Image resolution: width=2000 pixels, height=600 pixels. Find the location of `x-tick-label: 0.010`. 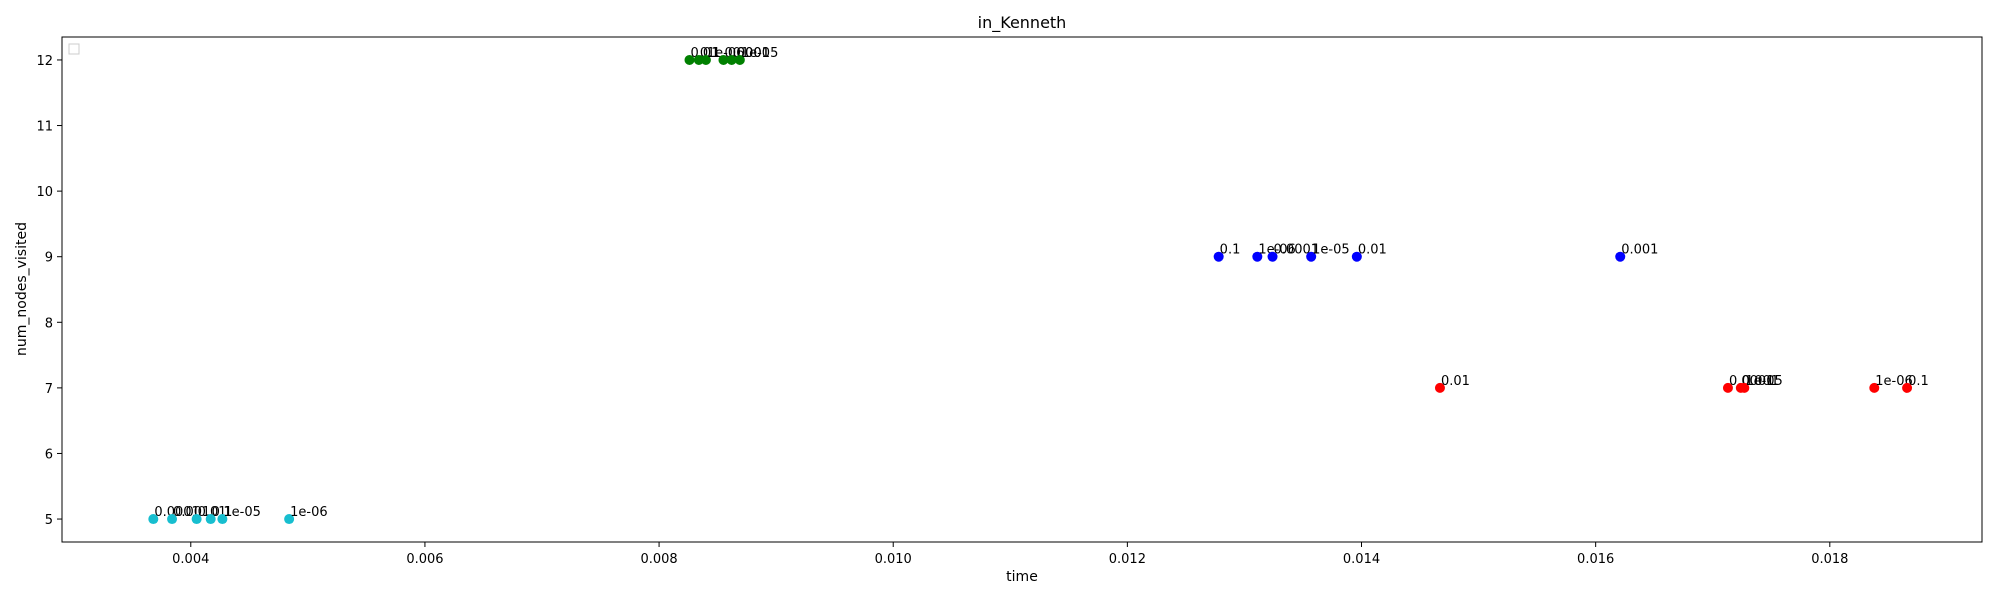

x-tick-label: 0.010 is located at coordinates (893, 559).